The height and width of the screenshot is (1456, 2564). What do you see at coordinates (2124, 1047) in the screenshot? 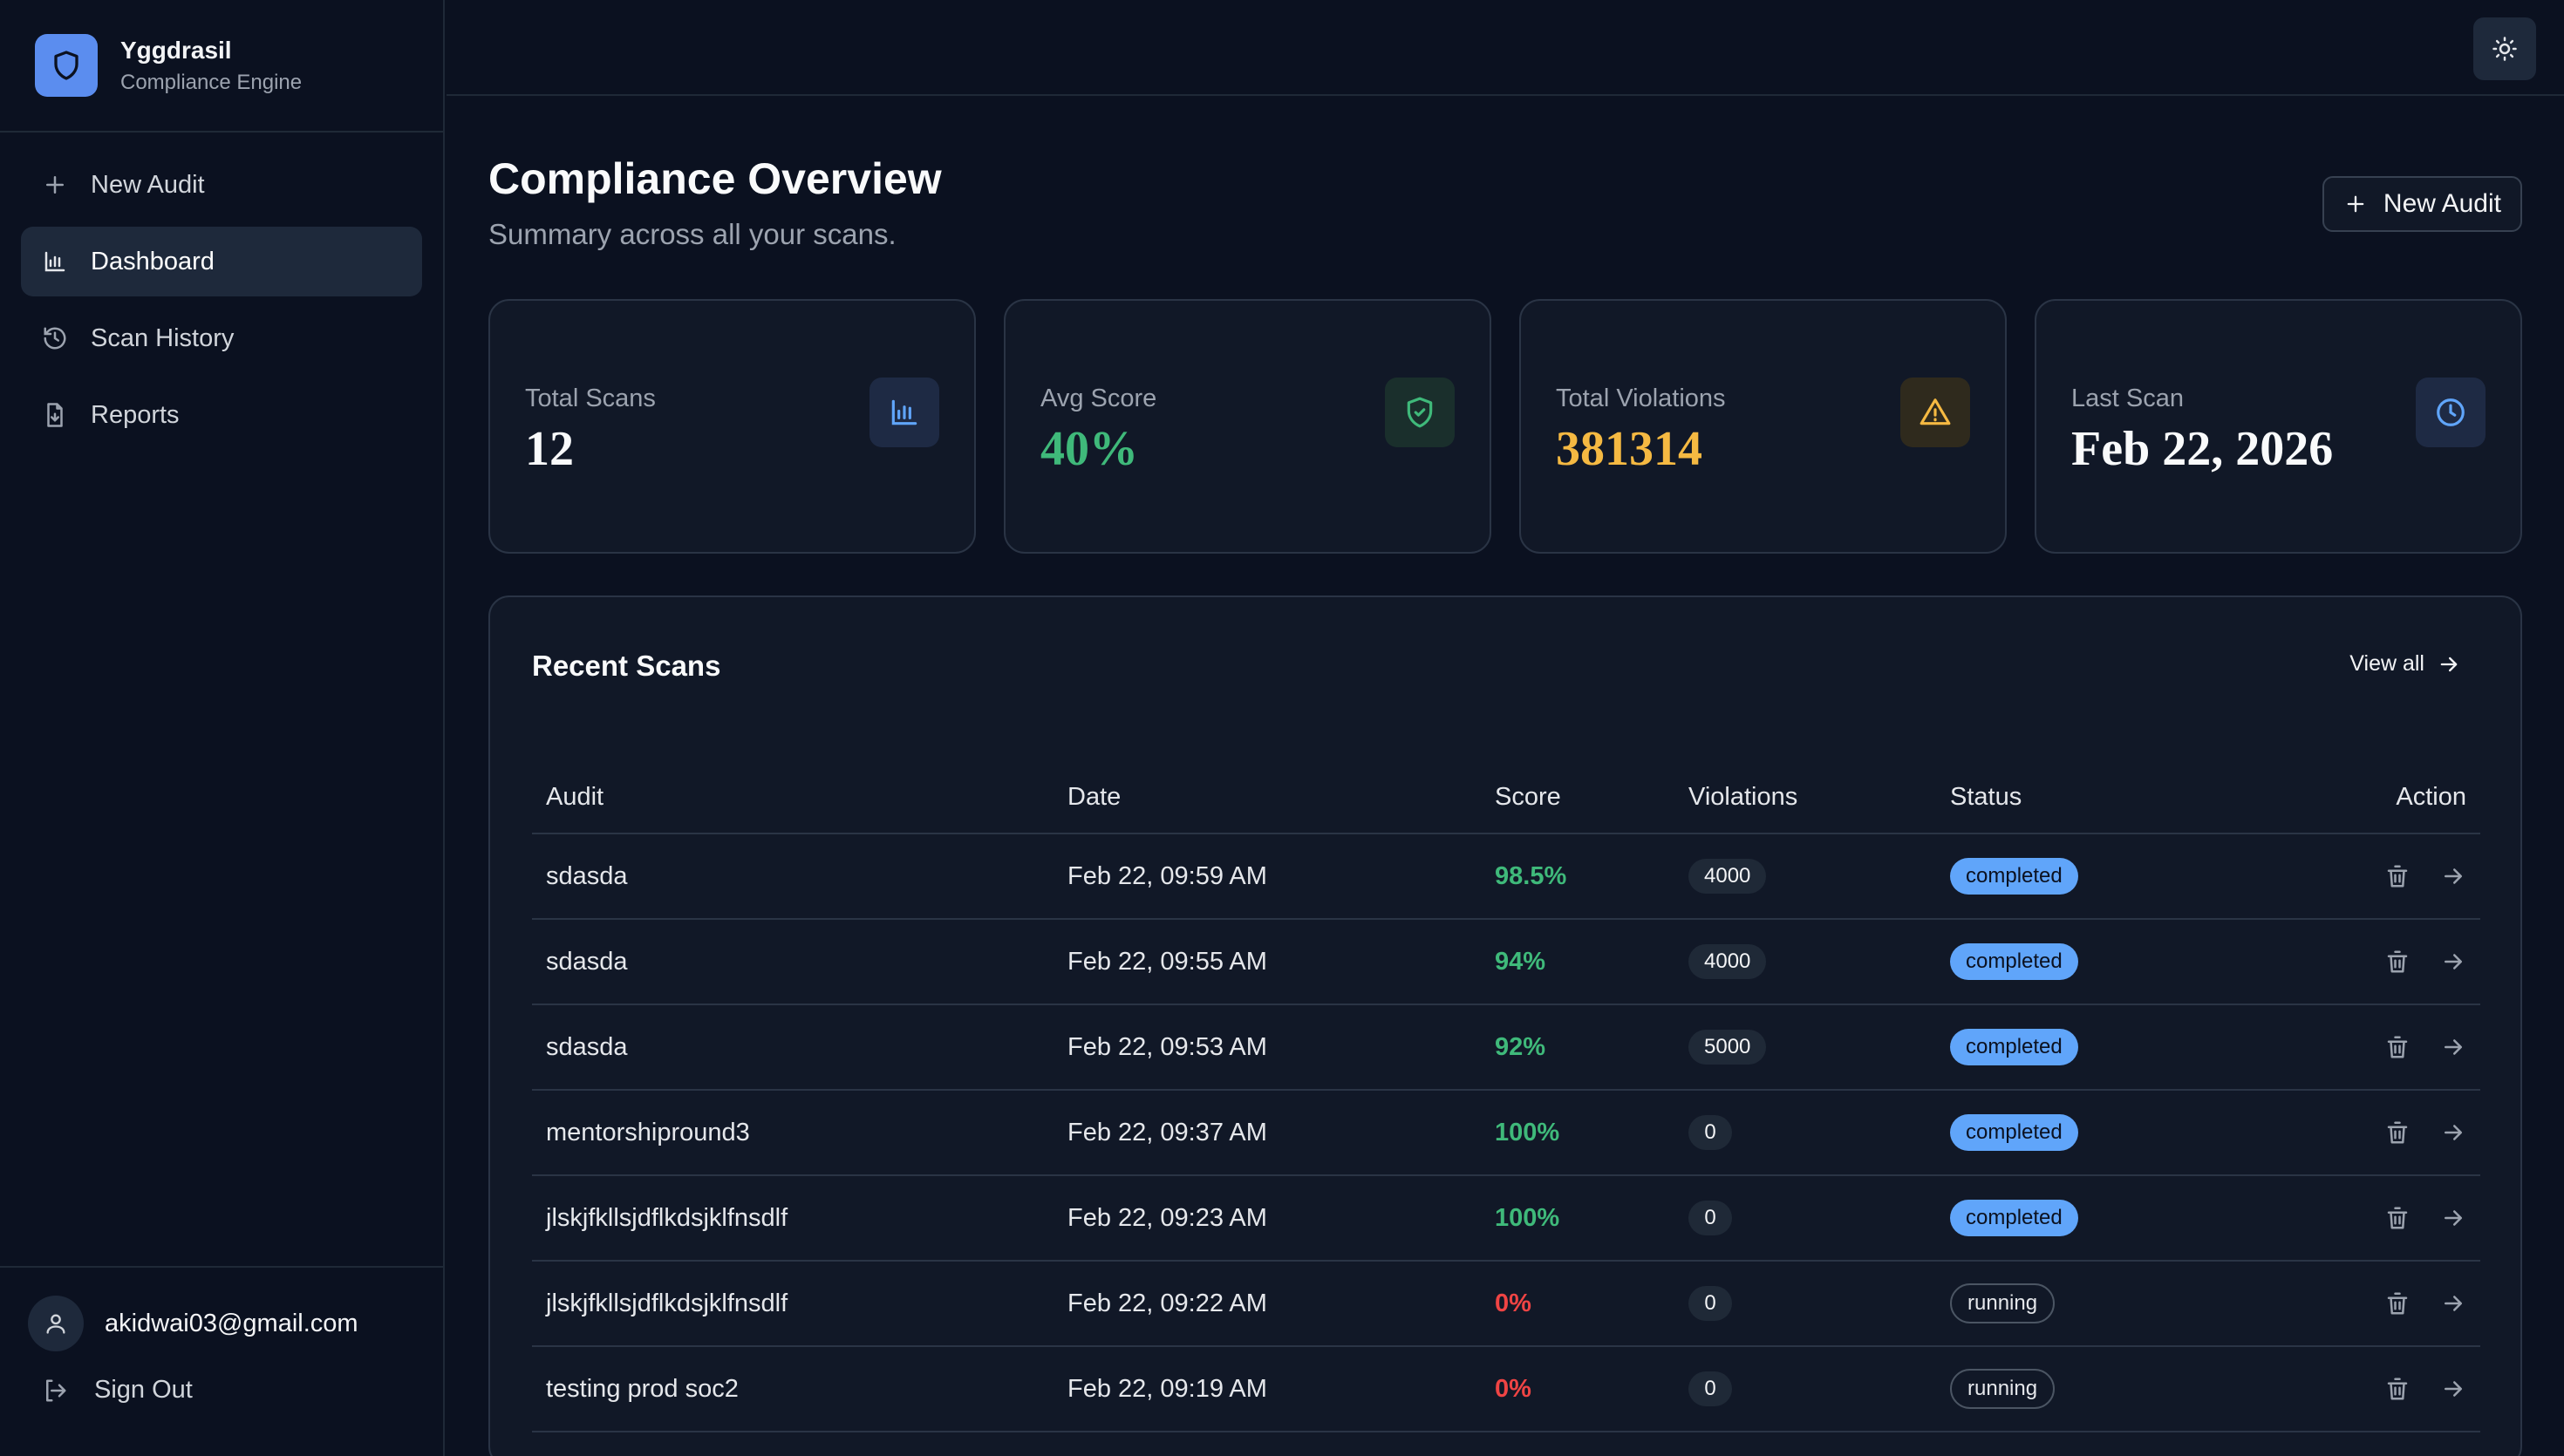
I see `status-cell: completed` at bounding box center [2124, 1047].